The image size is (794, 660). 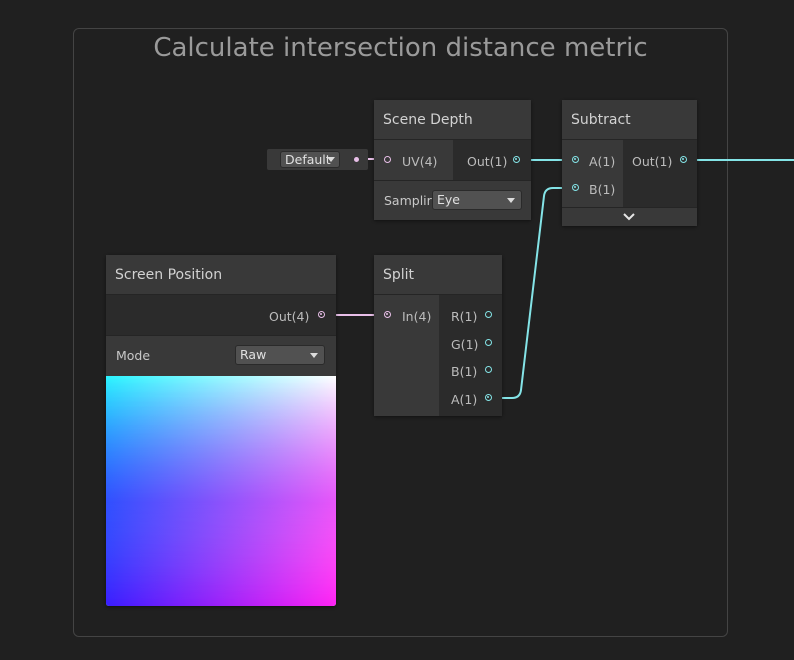 I want to click on sampling-label: Samplir, so click(x=408, y=200).